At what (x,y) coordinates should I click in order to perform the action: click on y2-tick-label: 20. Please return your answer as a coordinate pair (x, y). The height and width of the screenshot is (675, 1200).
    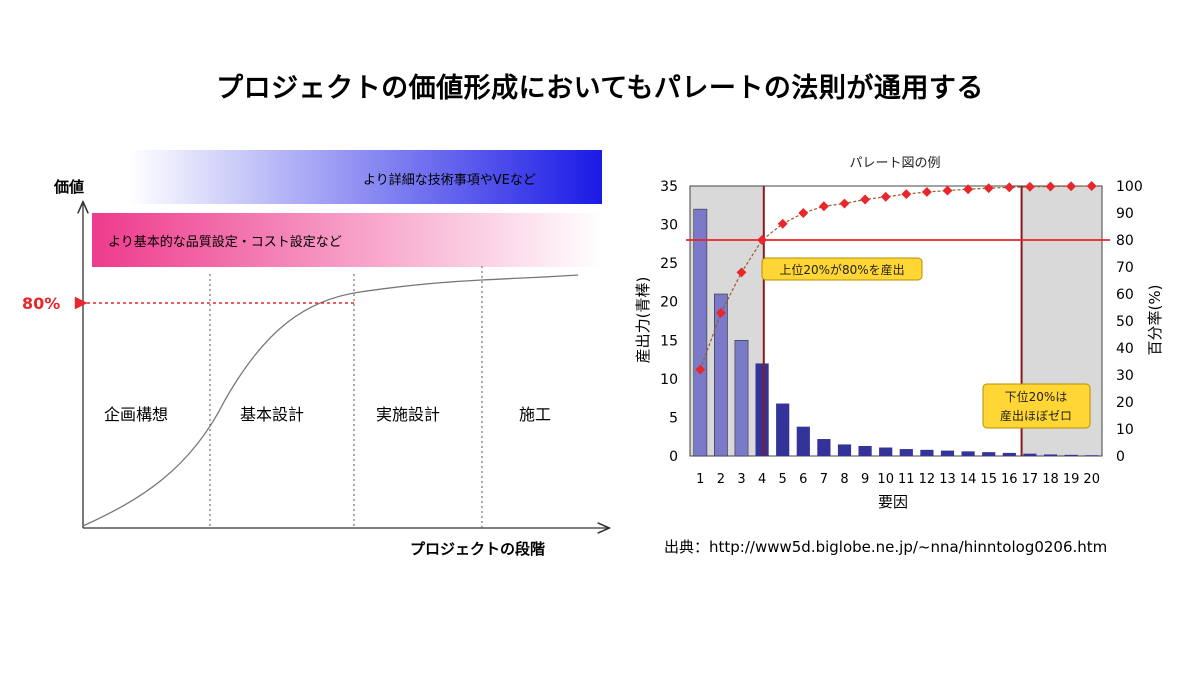
    Looking at the image, I should click on (1125, 403).